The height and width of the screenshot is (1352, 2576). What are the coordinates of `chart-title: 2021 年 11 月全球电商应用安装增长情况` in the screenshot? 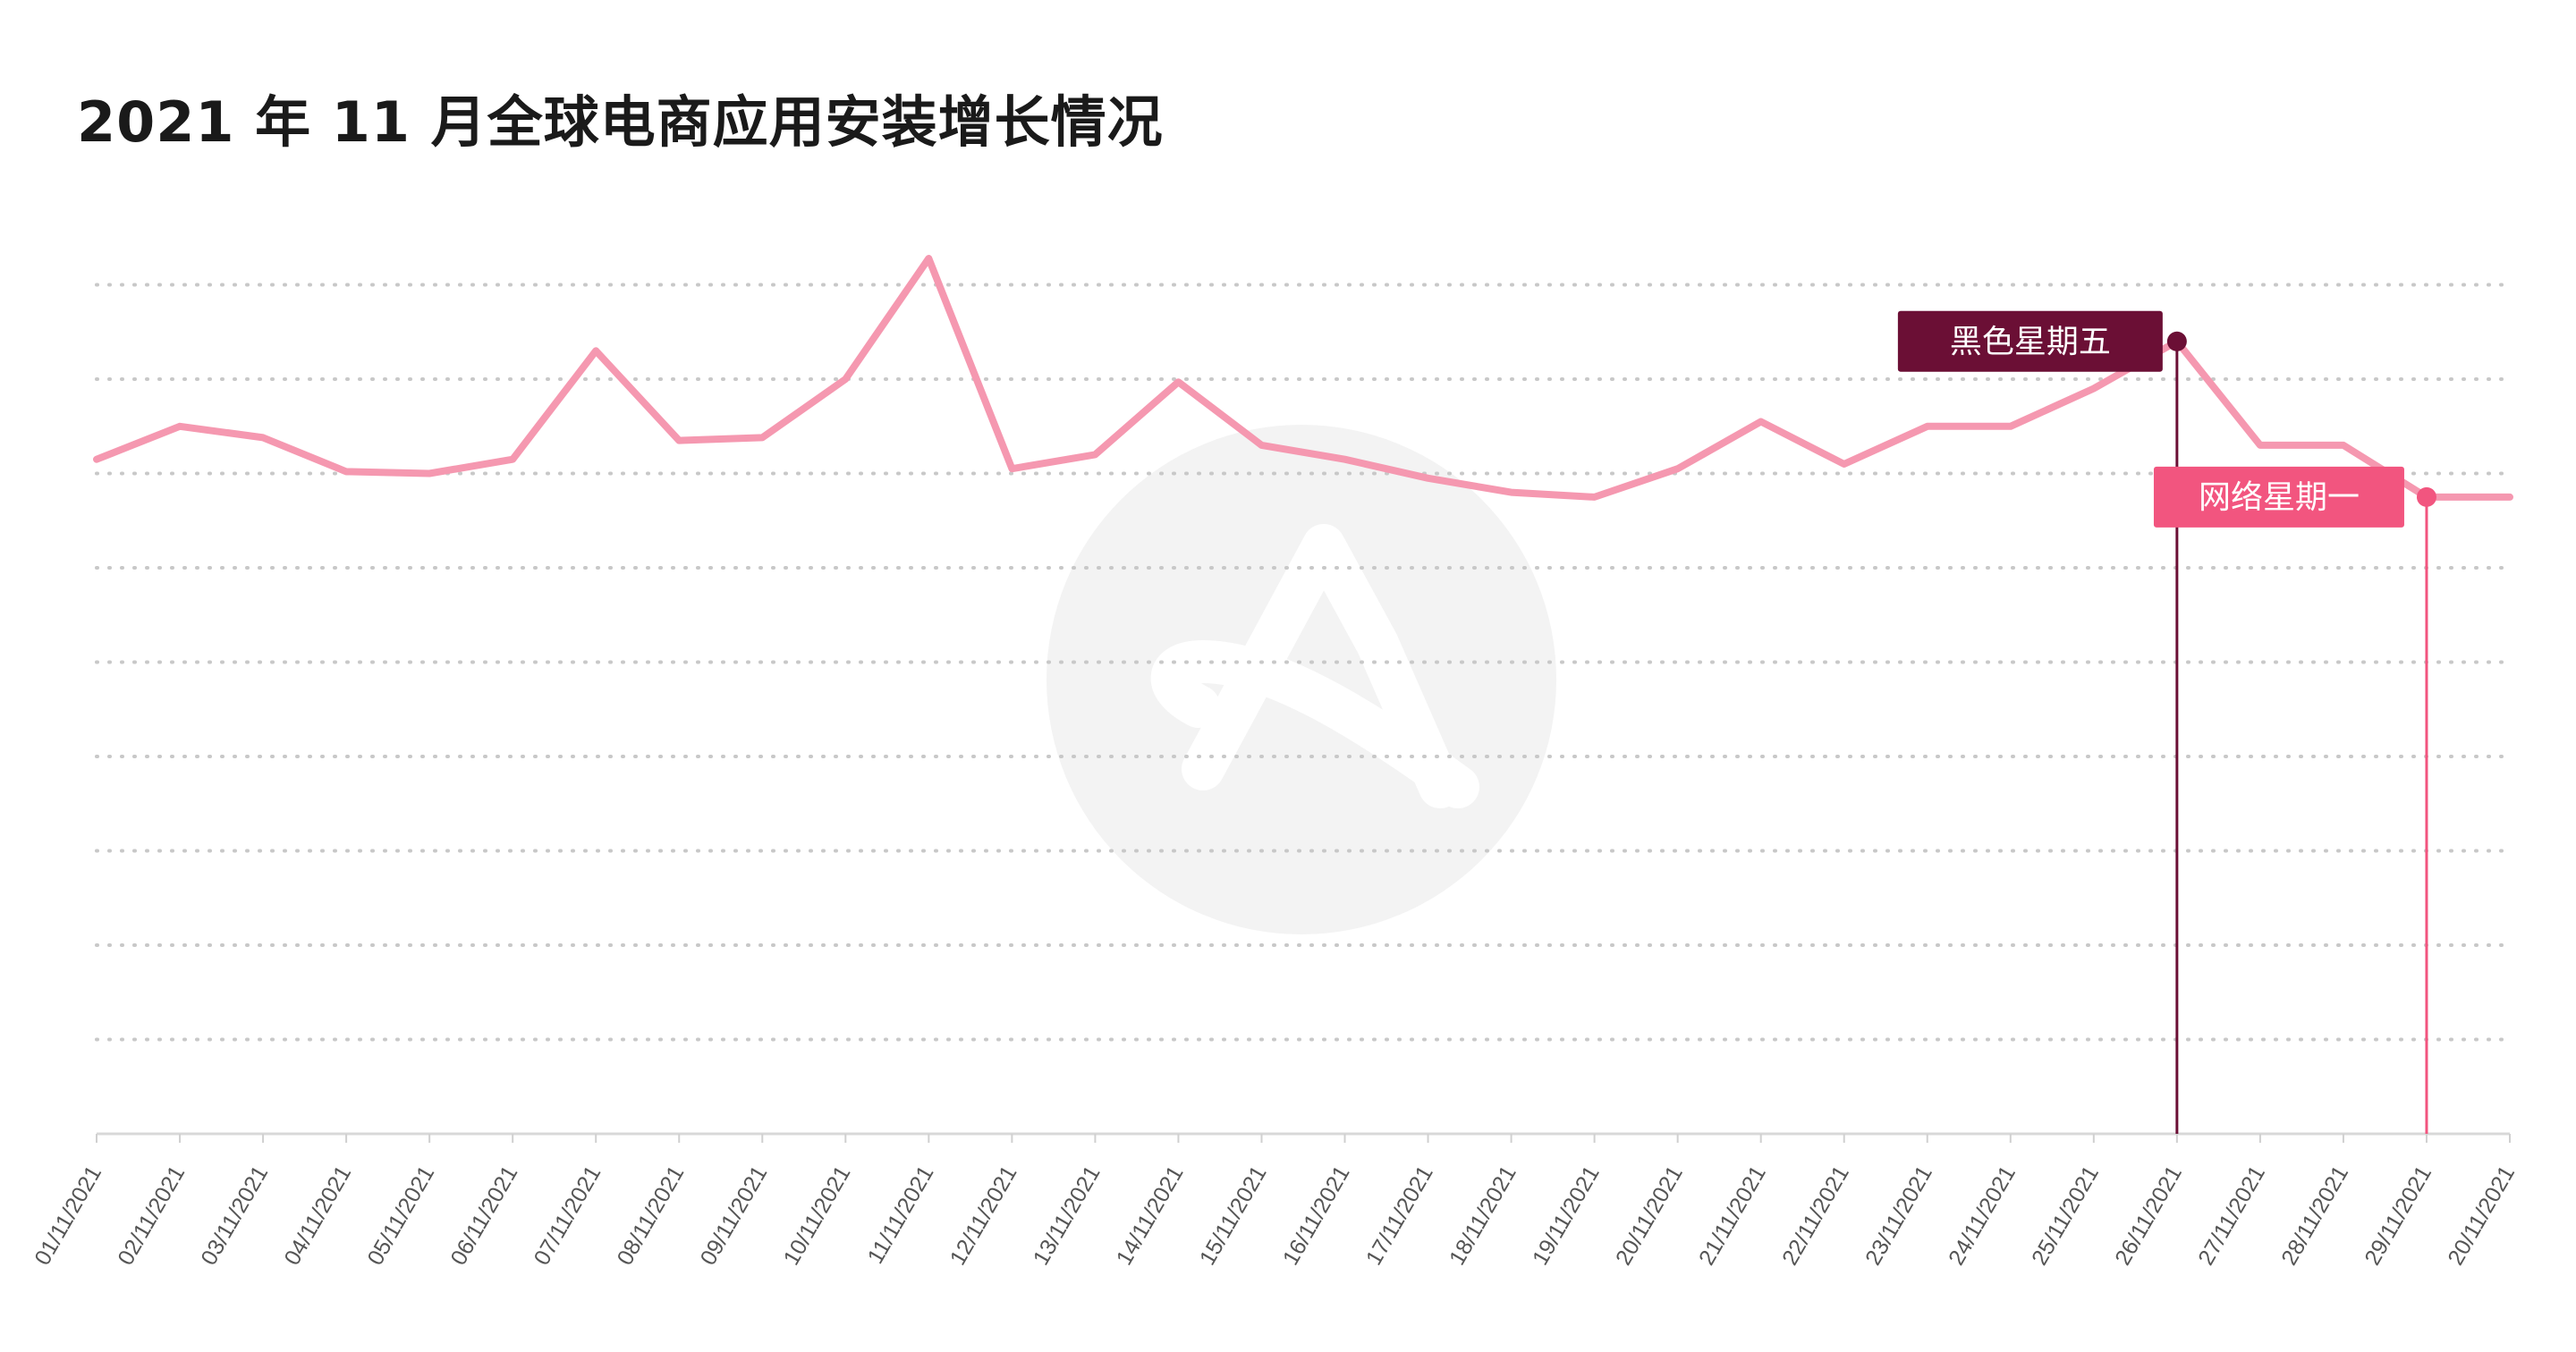 It's located at (620, 122).